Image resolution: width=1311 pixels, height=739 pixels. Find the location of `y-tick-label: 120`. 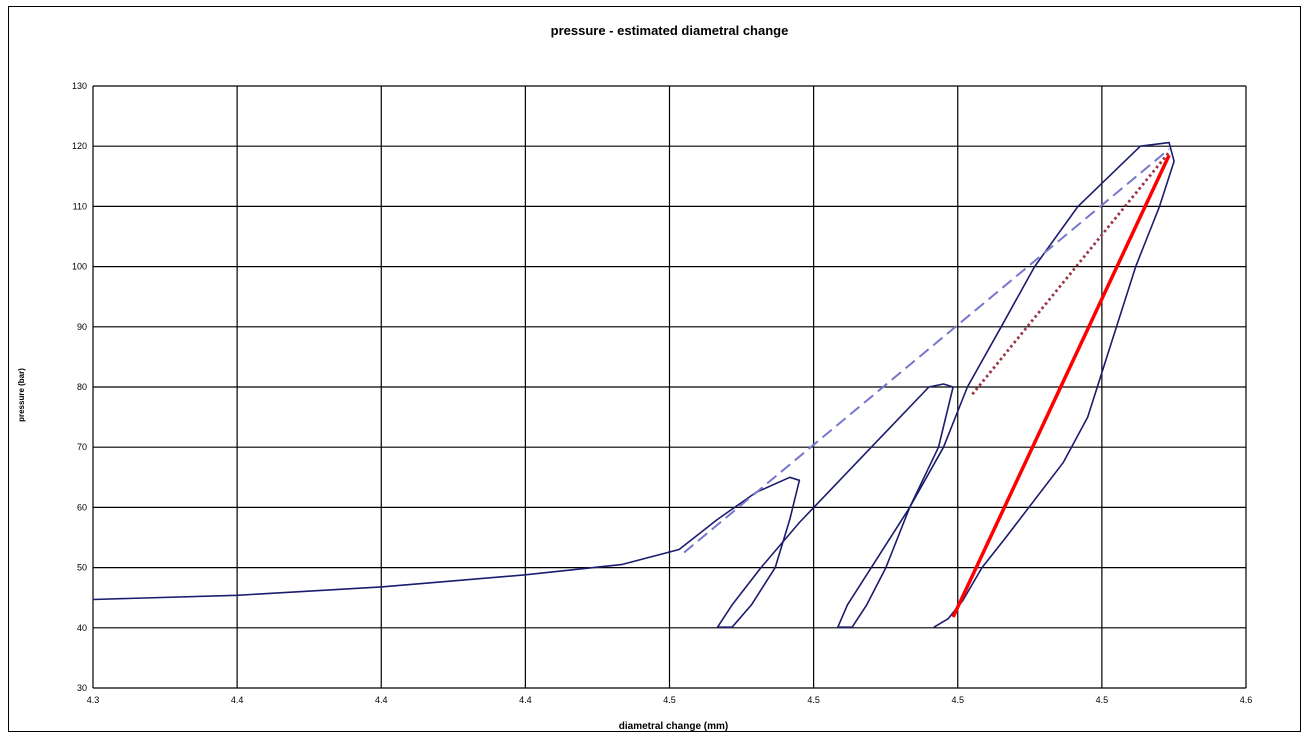

y-tick-label: 120 is located at coordinates (79, 146).